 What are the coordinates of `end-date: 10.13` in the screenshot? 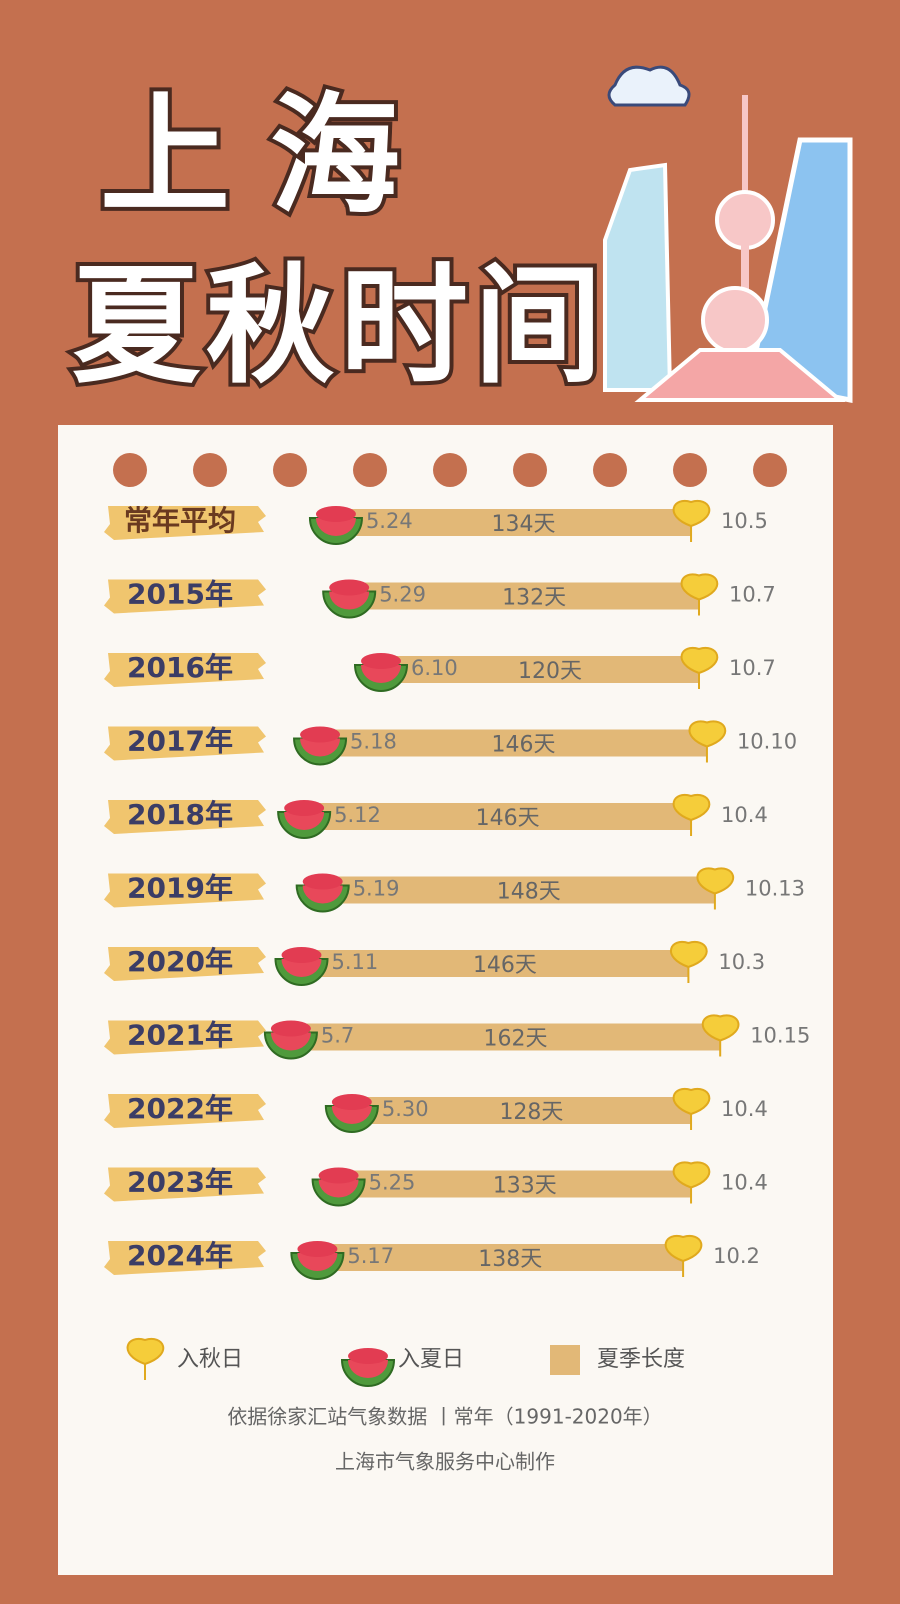 It's located at (775, 889).